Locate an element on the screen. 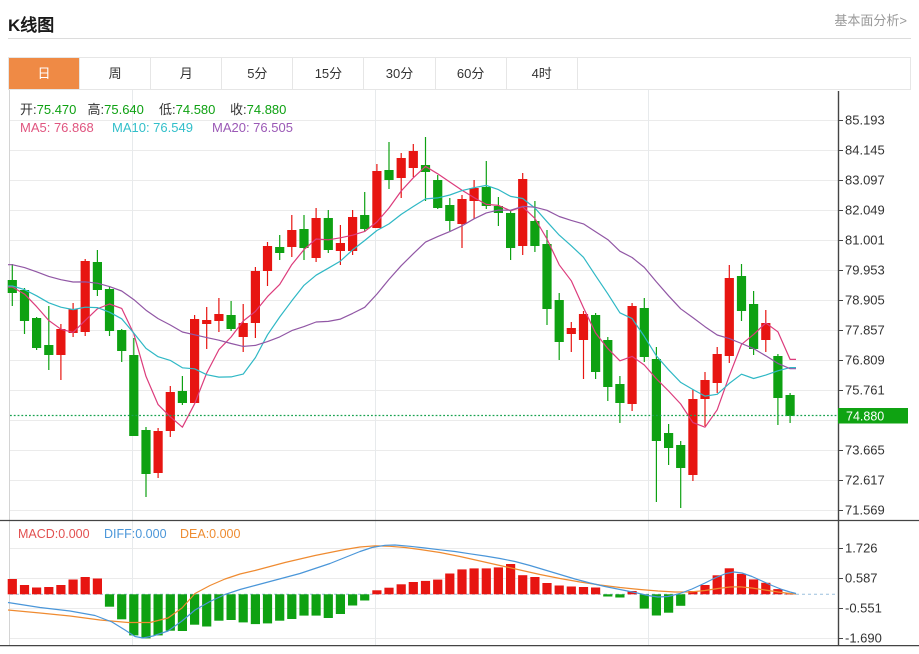 This screenshot has height=654, width=919. svg-text: 71.569 is located at coordinates (865, 510).